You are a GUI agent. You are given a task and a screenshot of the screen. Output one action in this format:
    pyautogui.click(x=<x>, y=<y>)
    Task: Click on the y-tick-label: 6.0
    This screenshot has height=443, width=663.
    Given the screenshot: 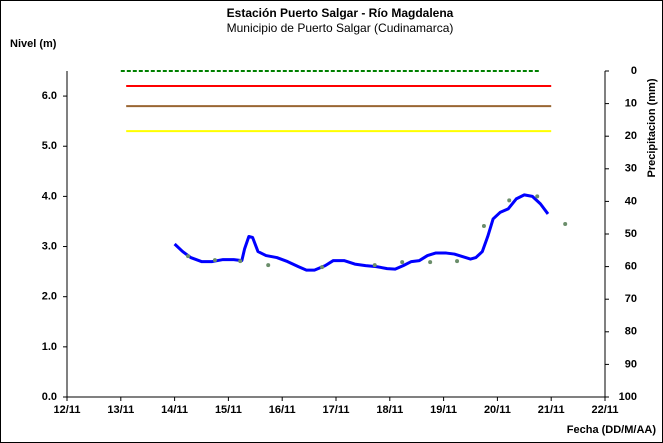 What is the action you would take?
    pyautogui.click(x=49, y=96)
    